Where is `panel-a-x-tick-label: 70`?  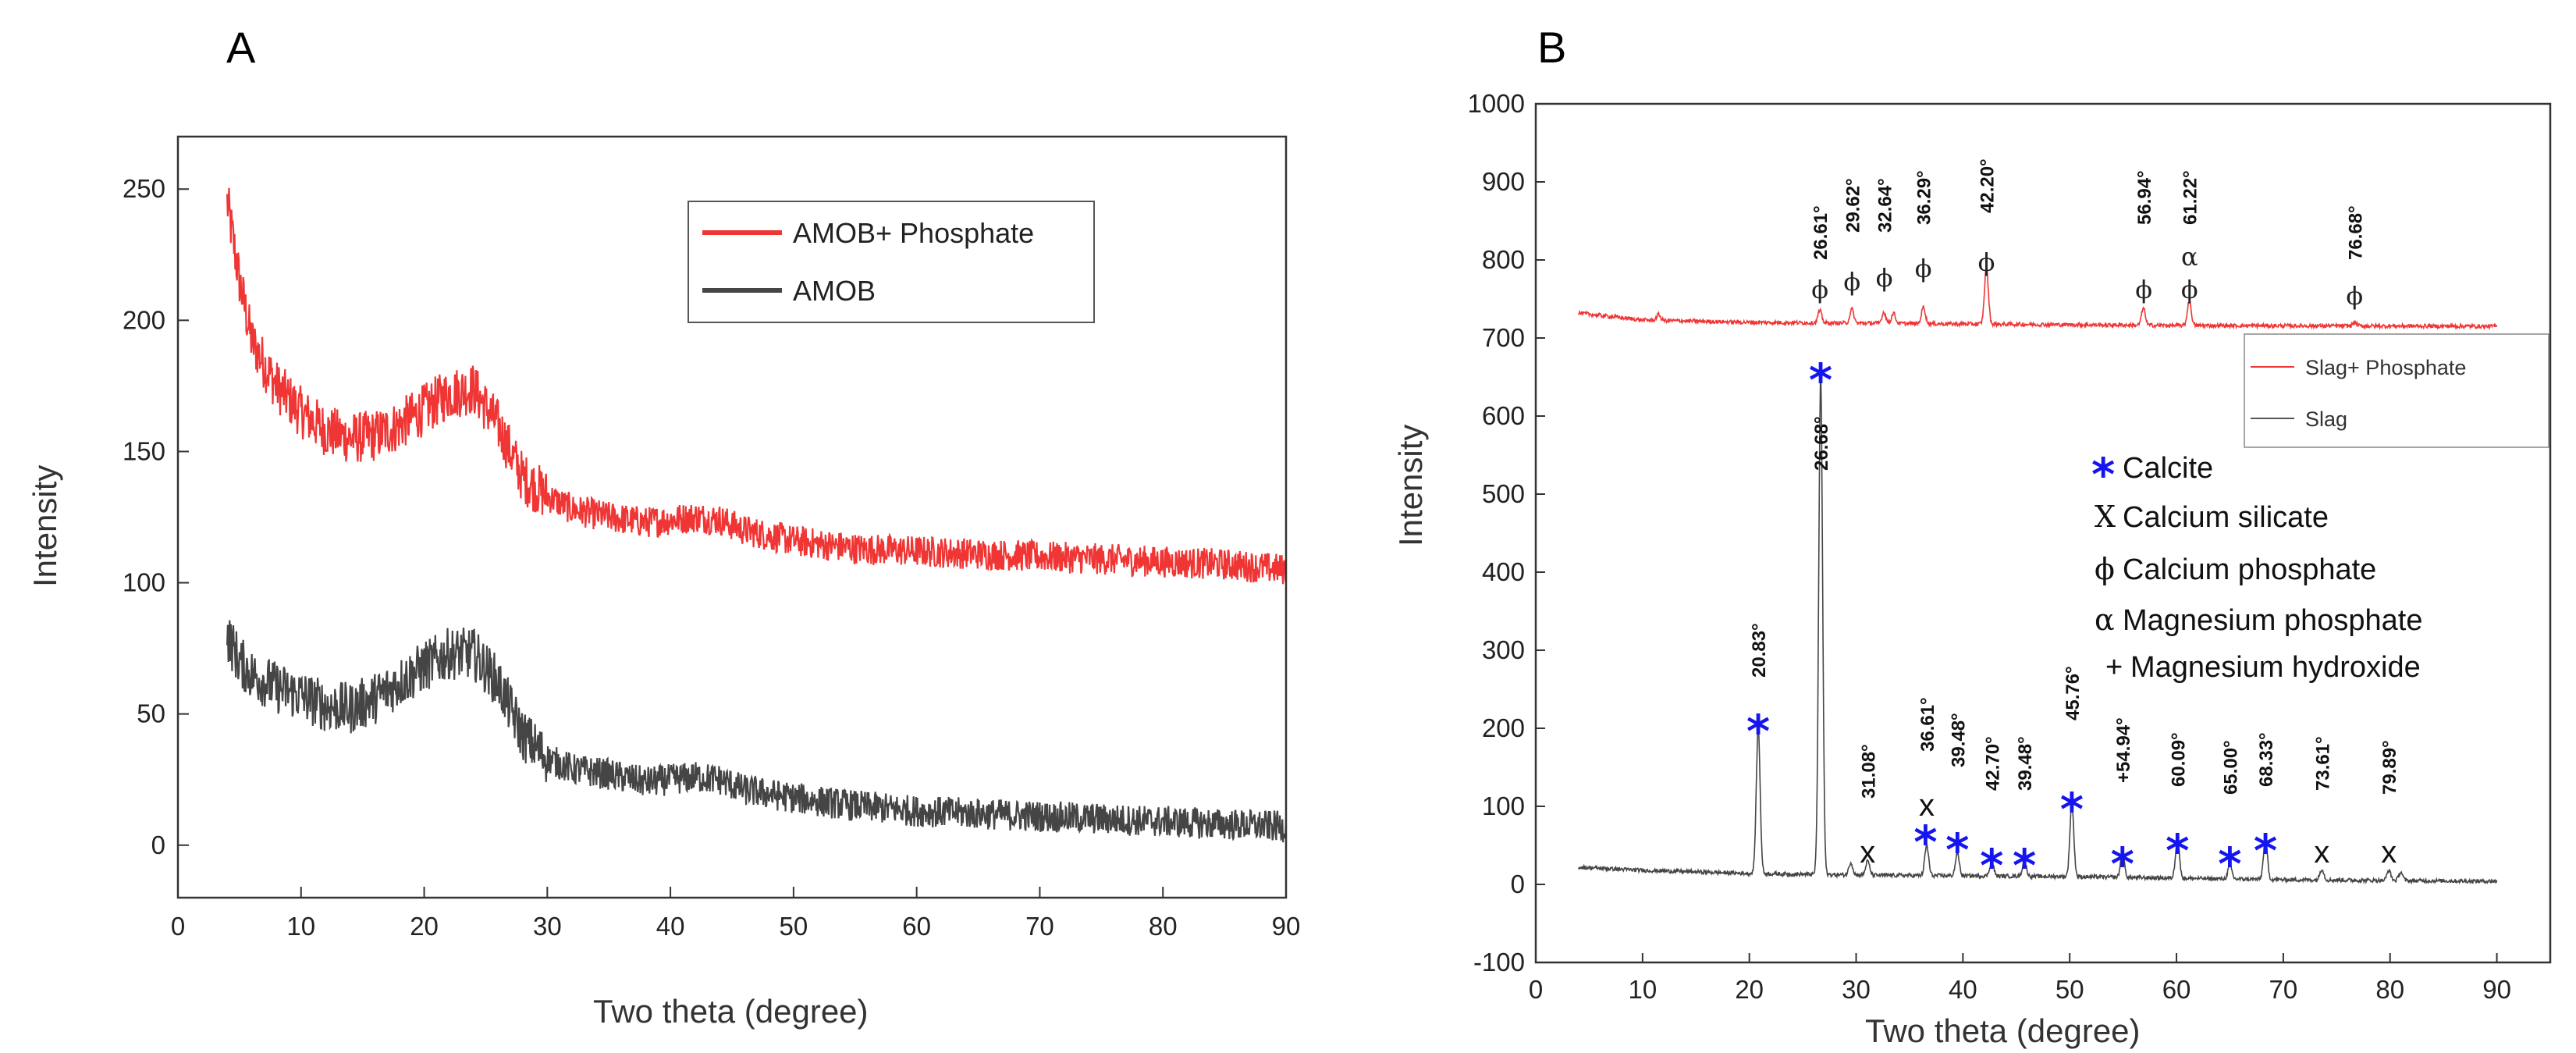 panel-a-x-tick-label: 70 is located at coordinates (1040, 927).